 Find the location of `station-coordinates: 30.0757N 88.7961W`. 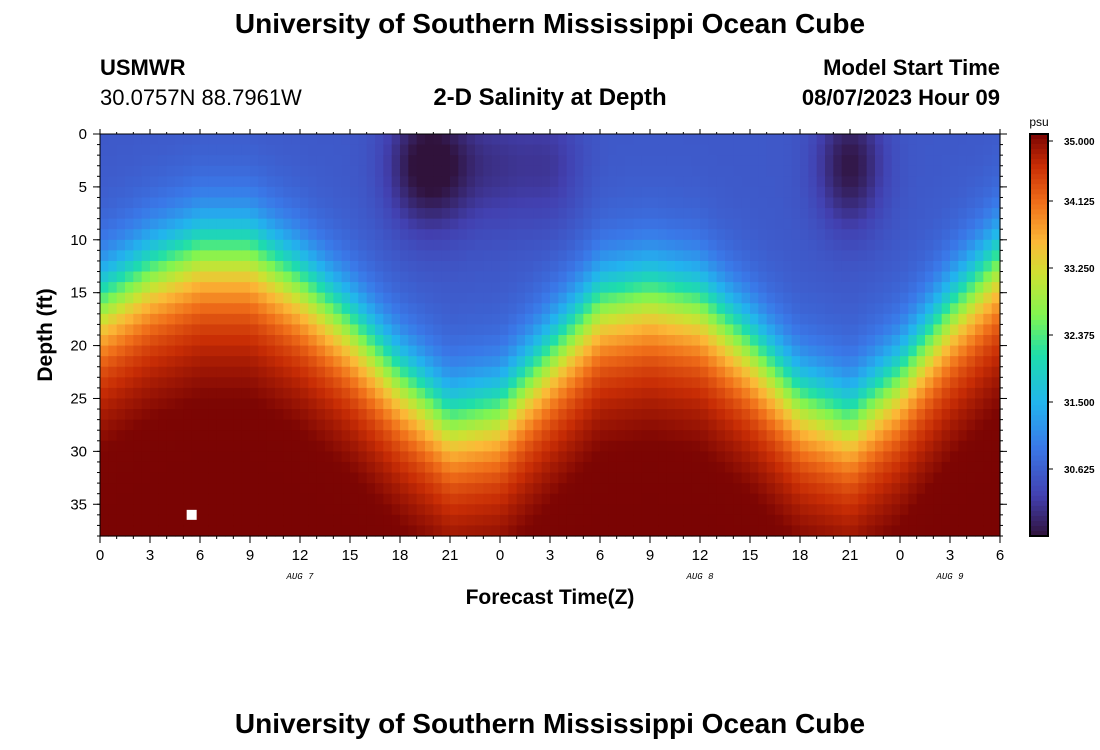

station-coordinates: 30.0757N 88.7961W is located at coordinates (201, 97).